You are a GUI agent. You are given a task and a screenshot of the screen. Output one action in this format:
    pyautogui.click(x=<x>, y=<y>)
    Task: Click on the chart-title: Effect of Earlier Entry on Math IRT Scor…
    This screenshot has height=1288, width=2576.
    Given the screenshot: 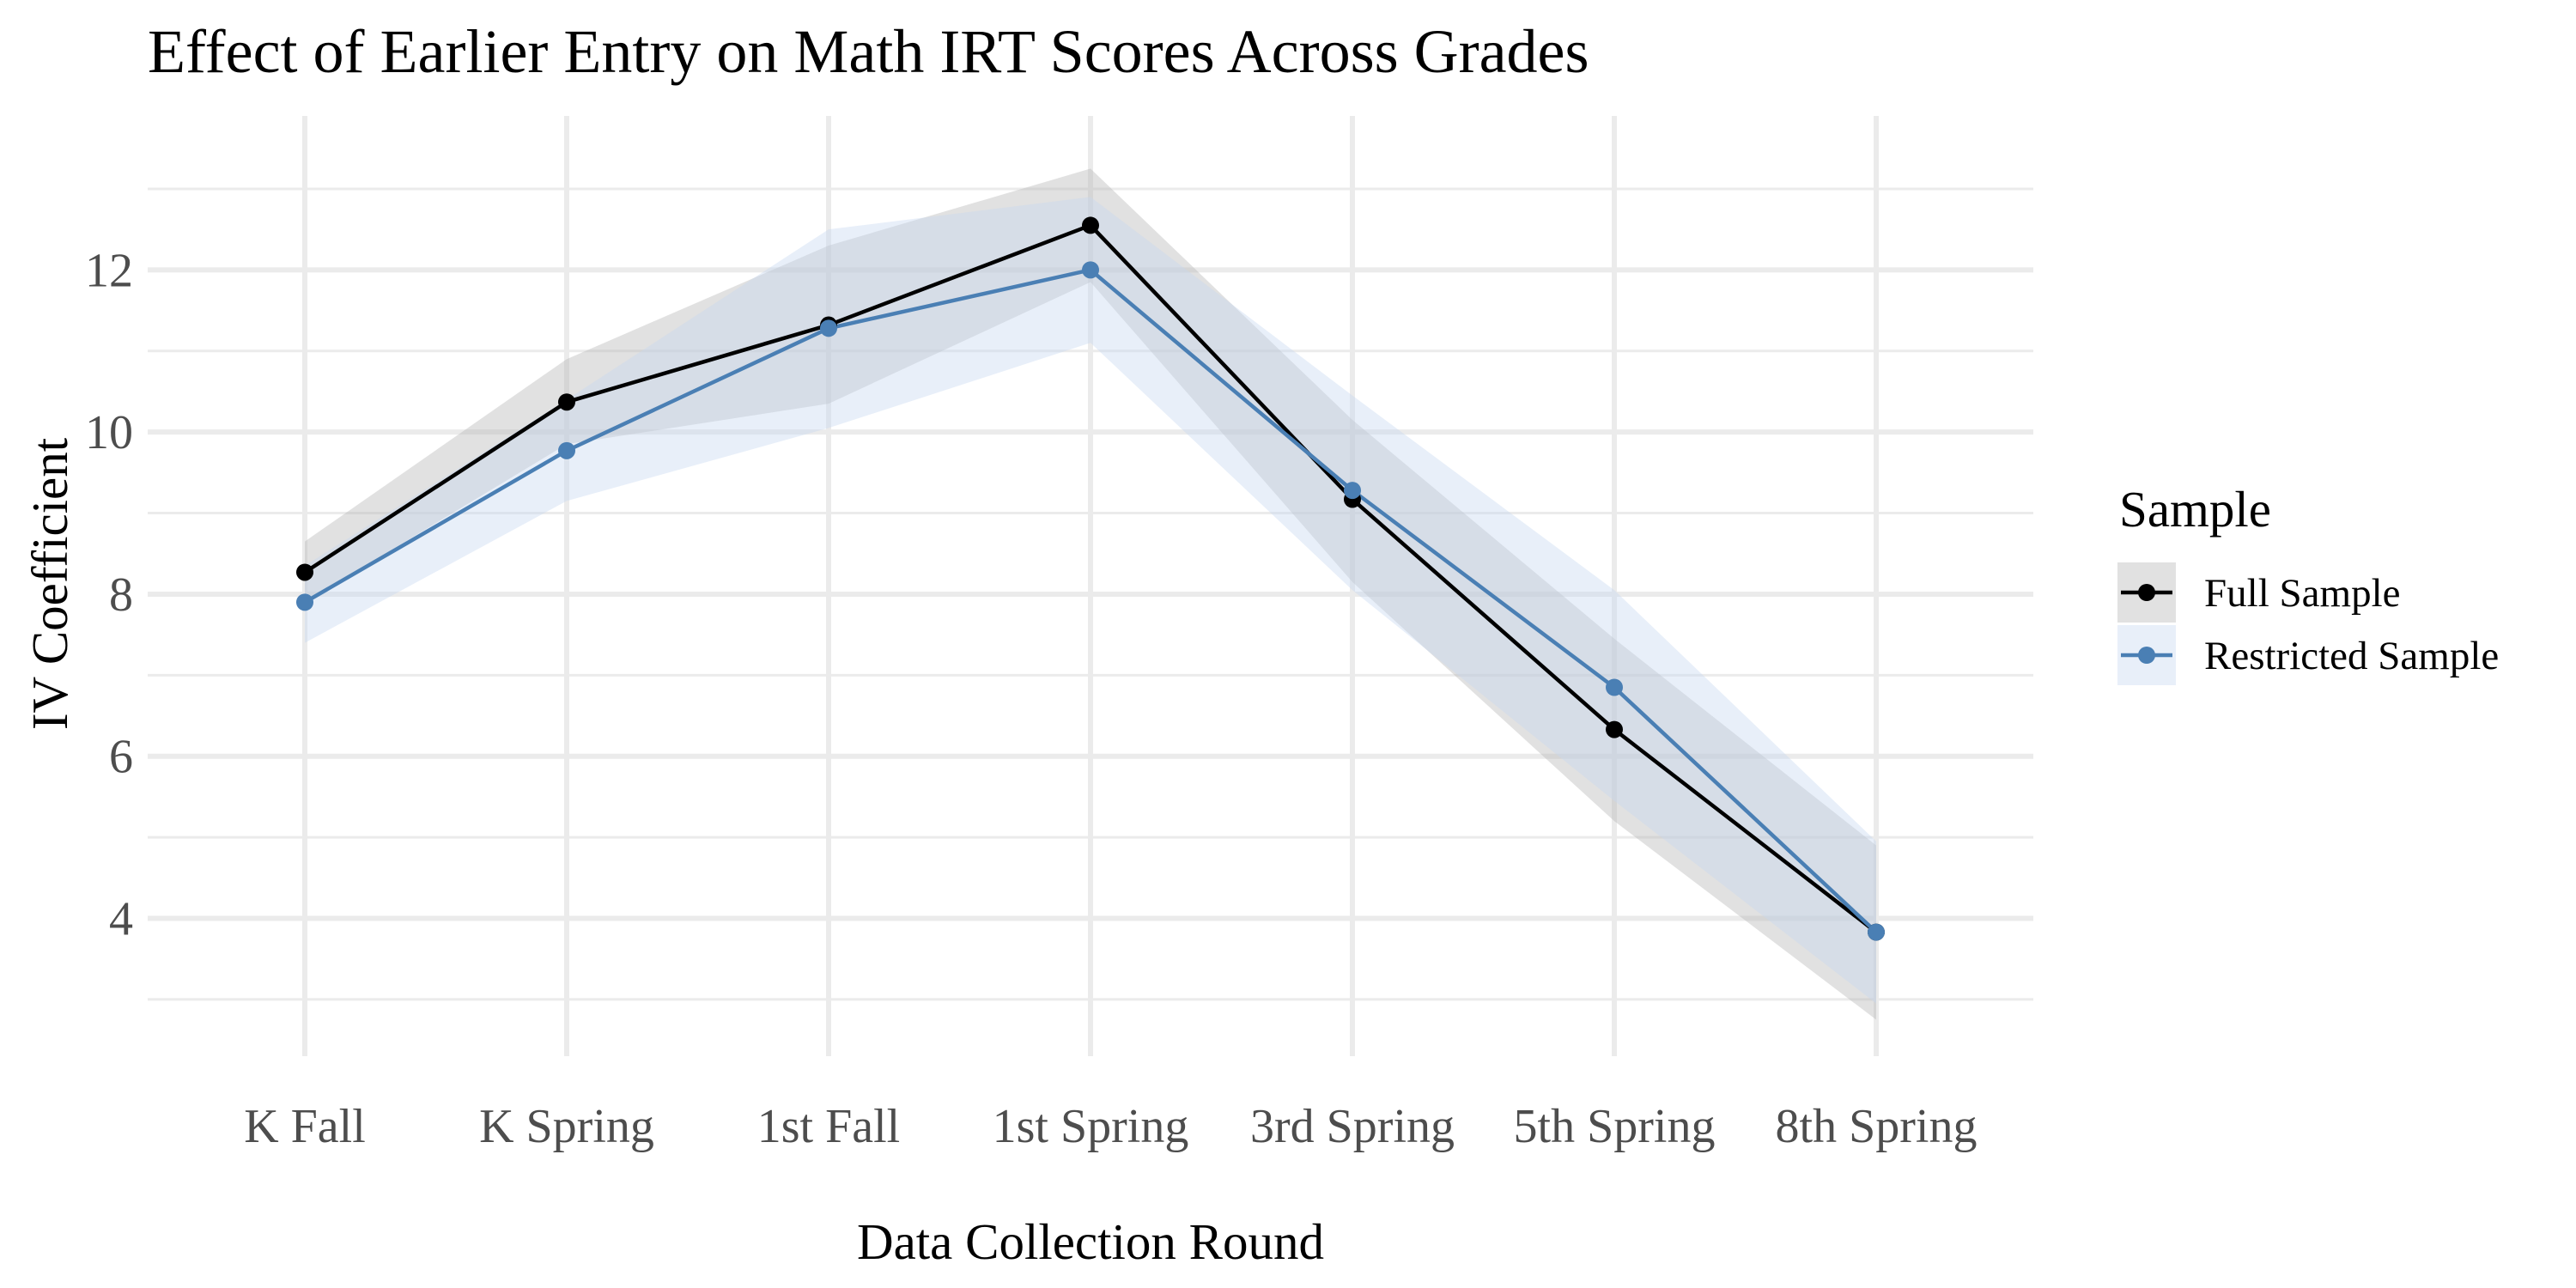 What is the action you would take?
    pyautogui.click(x=868, y=52)
    